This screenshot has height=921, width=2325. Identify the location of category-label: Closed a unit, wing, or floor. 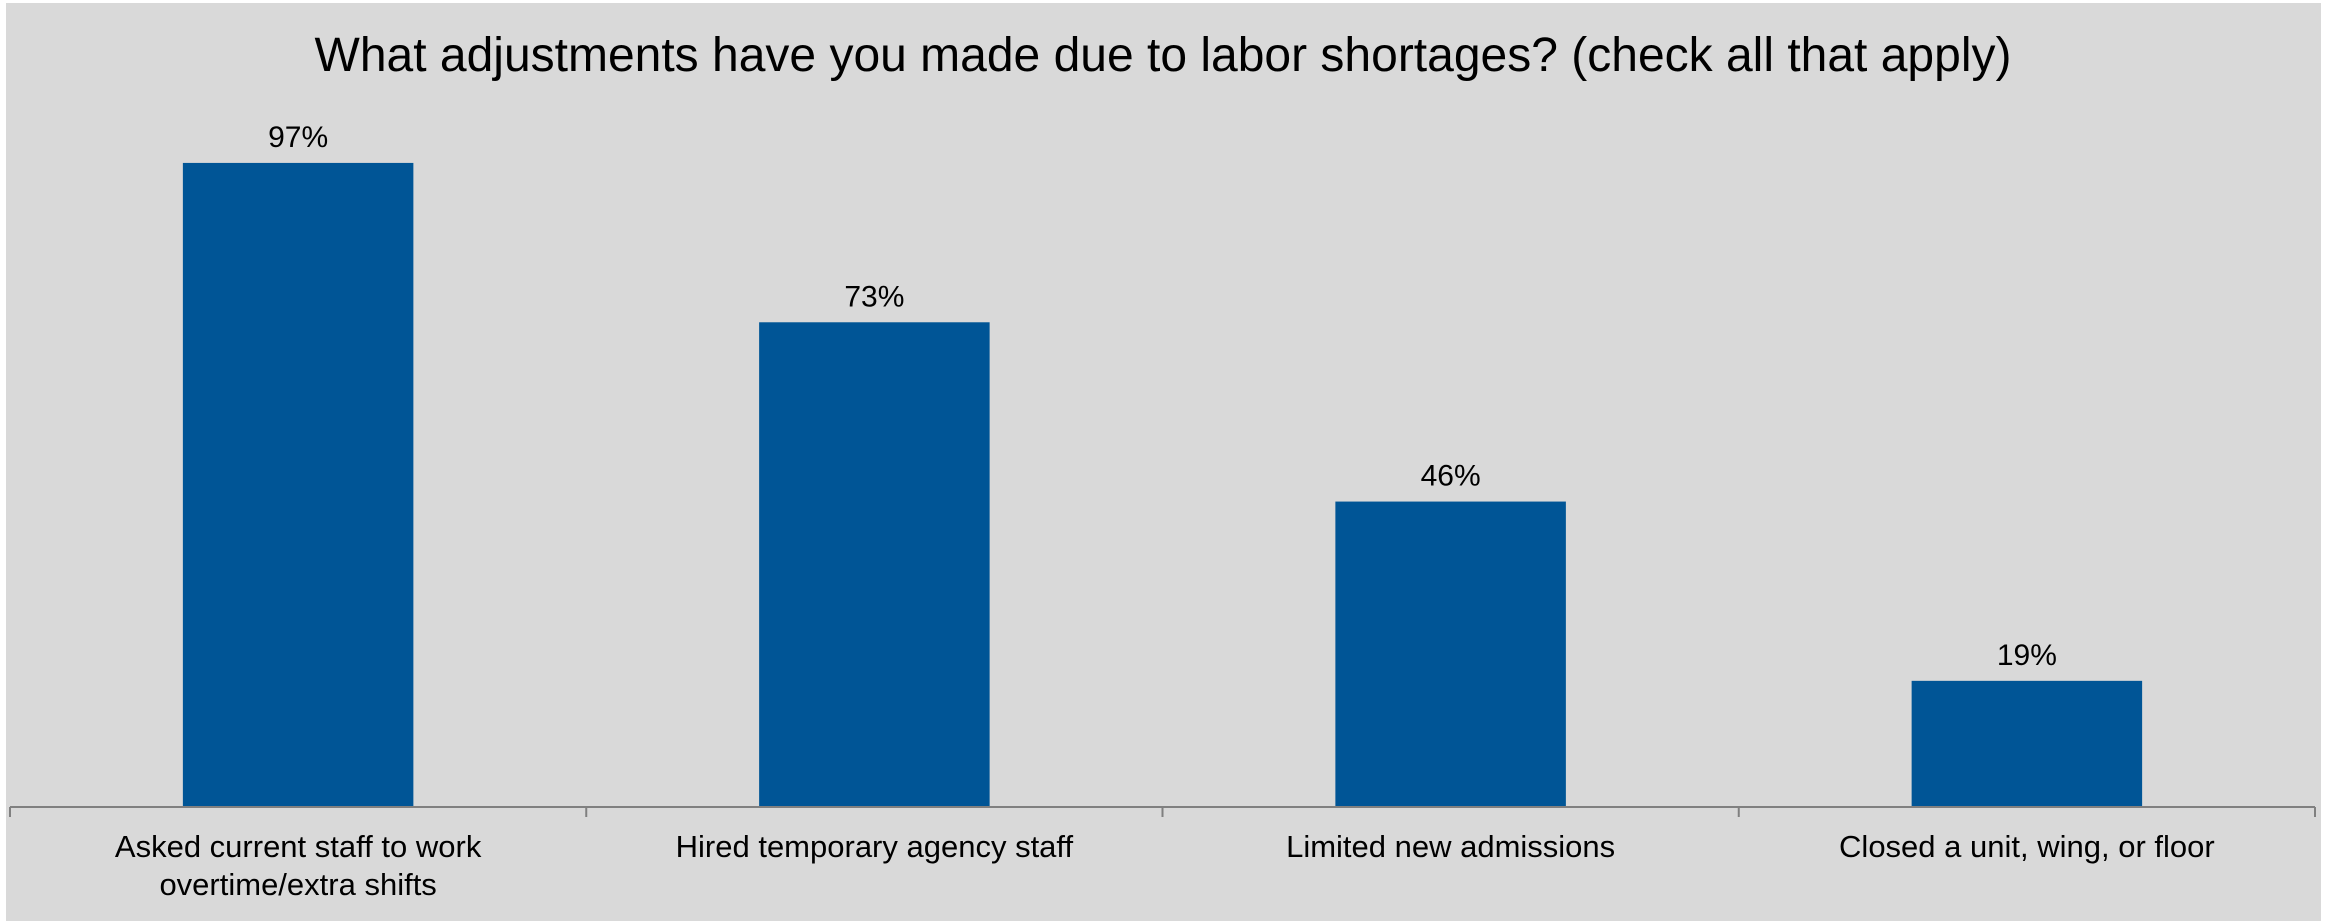
(2027, 846).